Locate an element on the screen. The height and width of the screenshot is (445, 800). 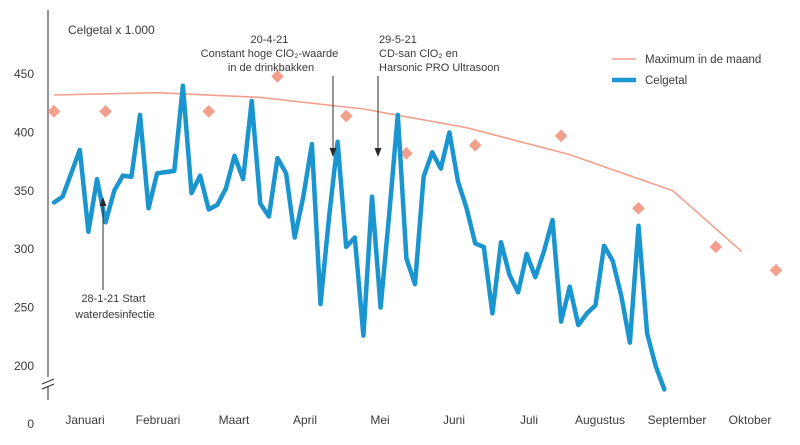
y-zero-label: 0 is located at coordinates (30, 424).